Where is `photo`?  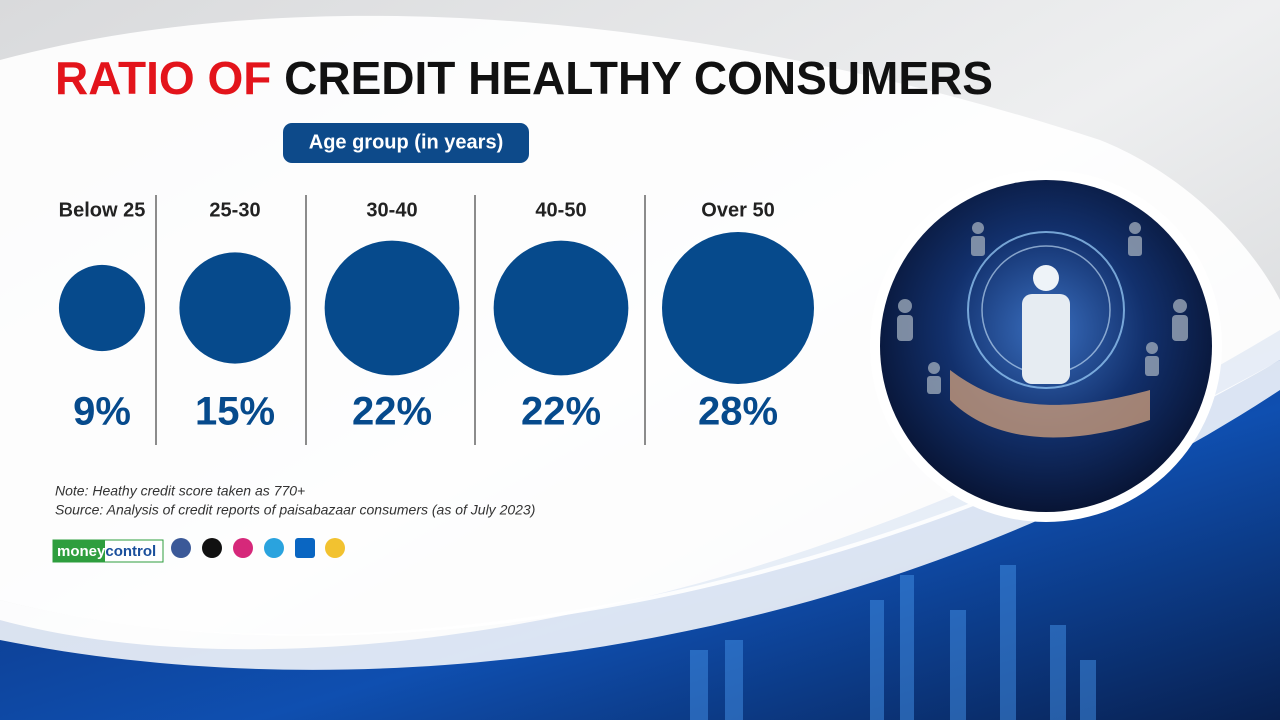 photo is located at coordinates (1046, 346).